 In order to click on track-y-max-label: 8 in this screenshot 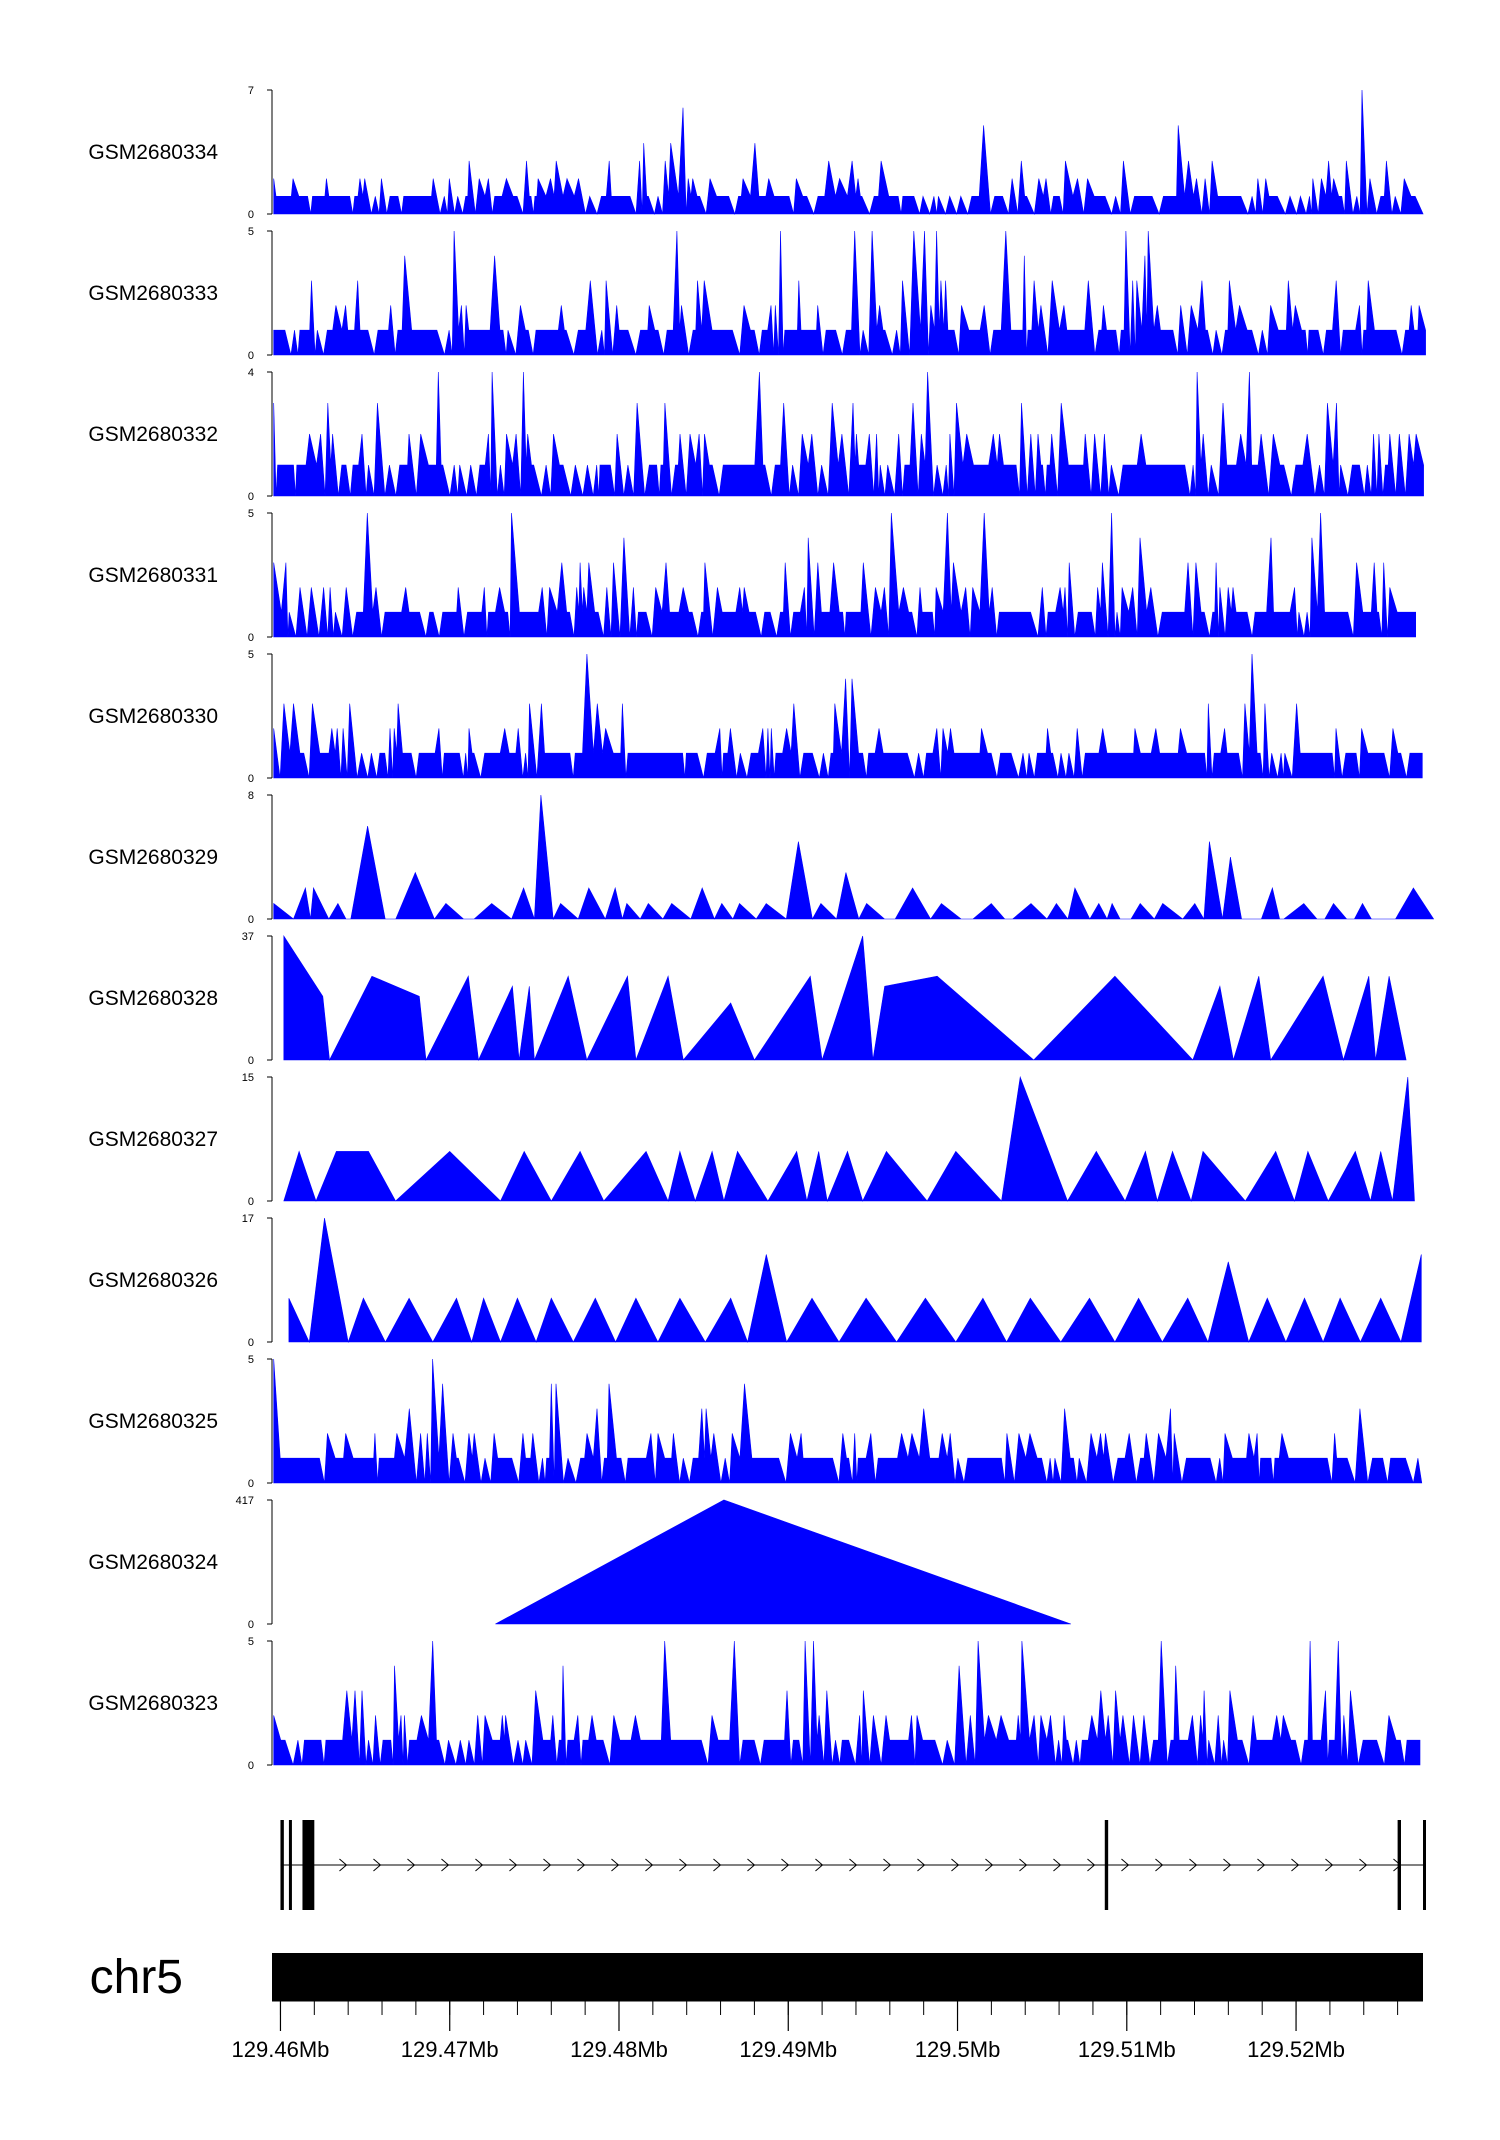, I will do `click(251, 796)`.